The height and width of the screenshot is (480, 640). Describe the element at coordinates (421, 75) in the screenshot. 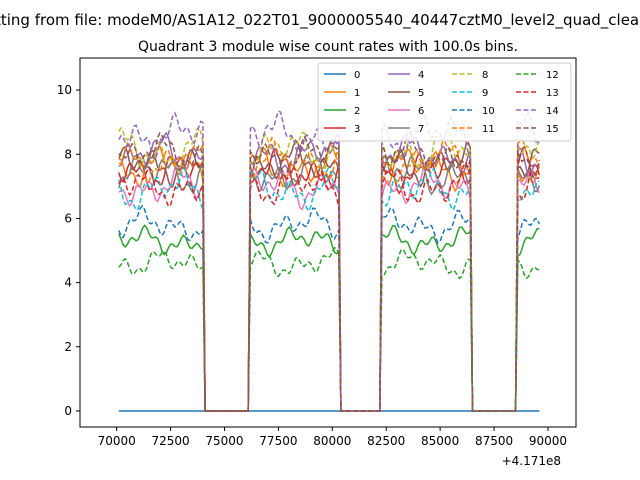

I see `legend-label: 4` at that location.